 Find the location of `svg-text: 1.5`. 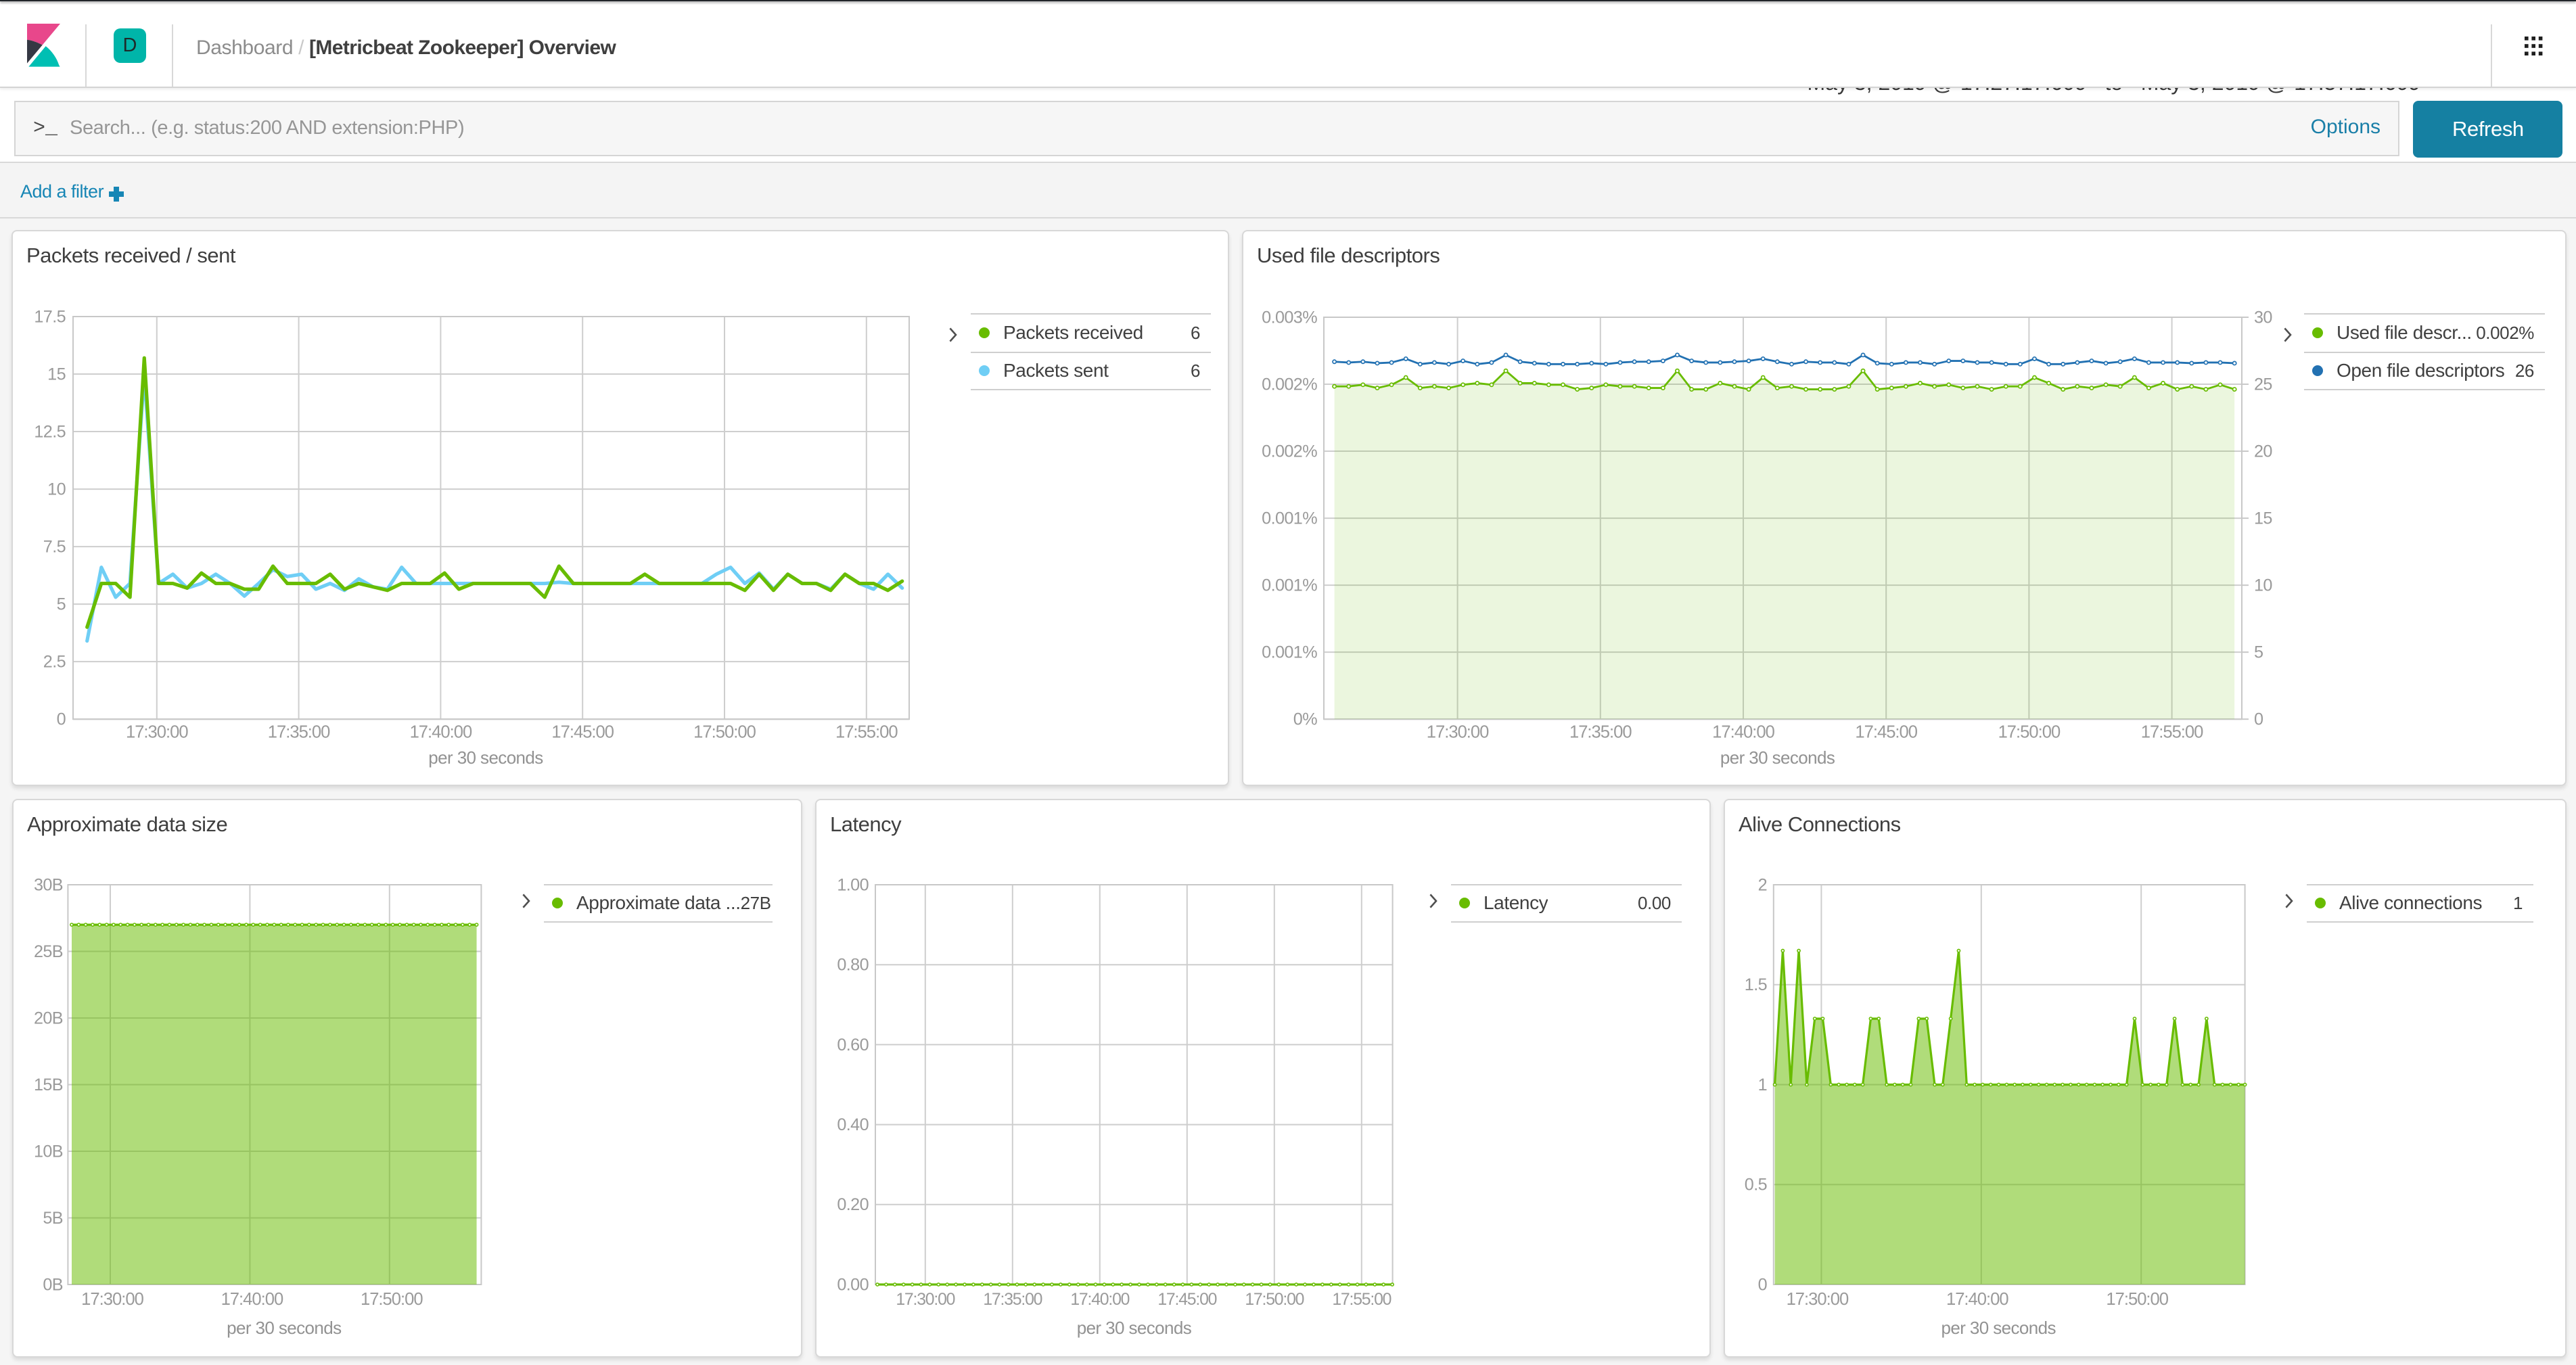

svg-text: 1.5 is located at coordinates (1756, 985).